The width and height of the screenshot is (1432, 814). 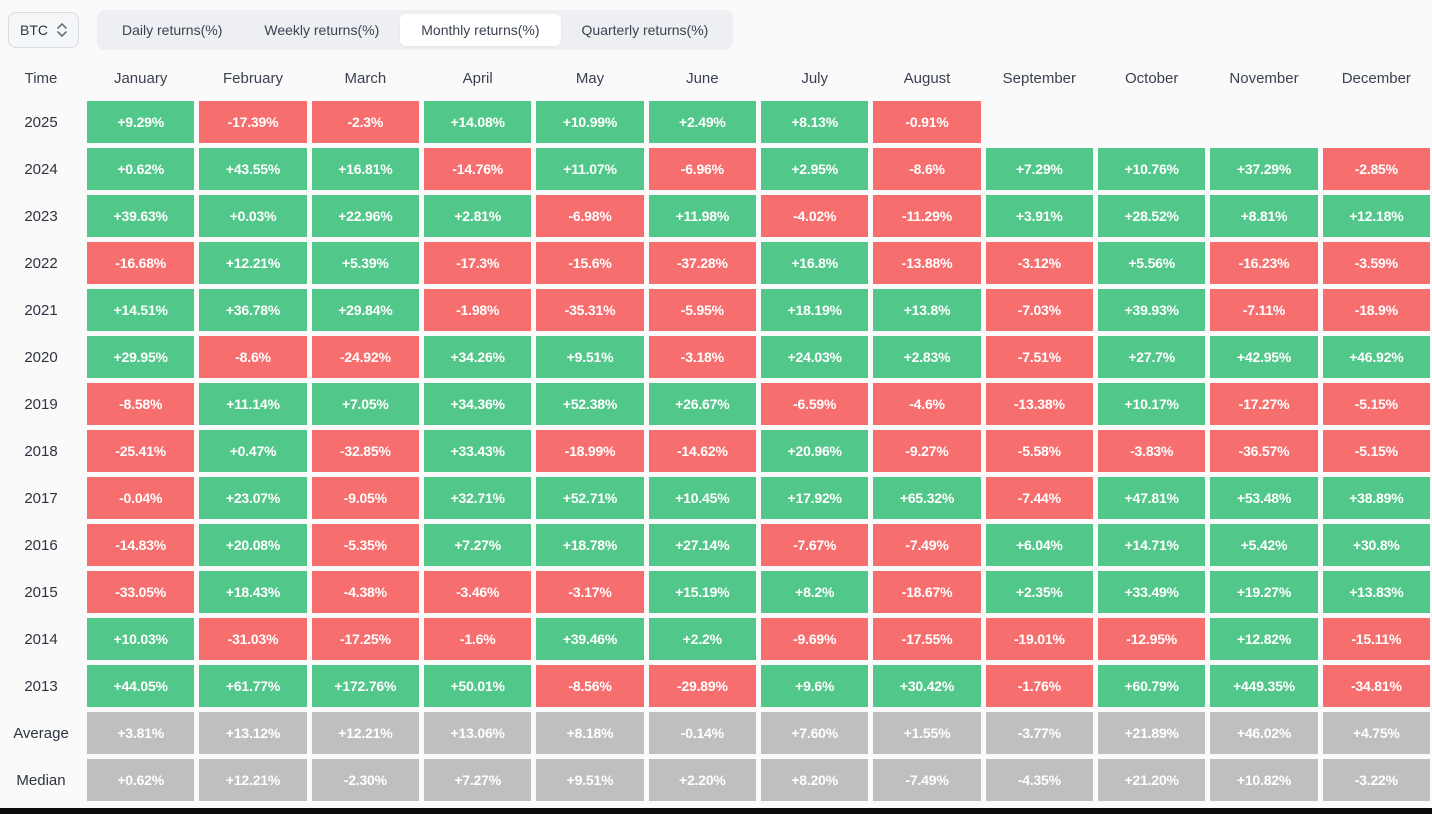 I want to click on tab-weekly-returns: Weekly returns(%), so click(x=322, y=30).